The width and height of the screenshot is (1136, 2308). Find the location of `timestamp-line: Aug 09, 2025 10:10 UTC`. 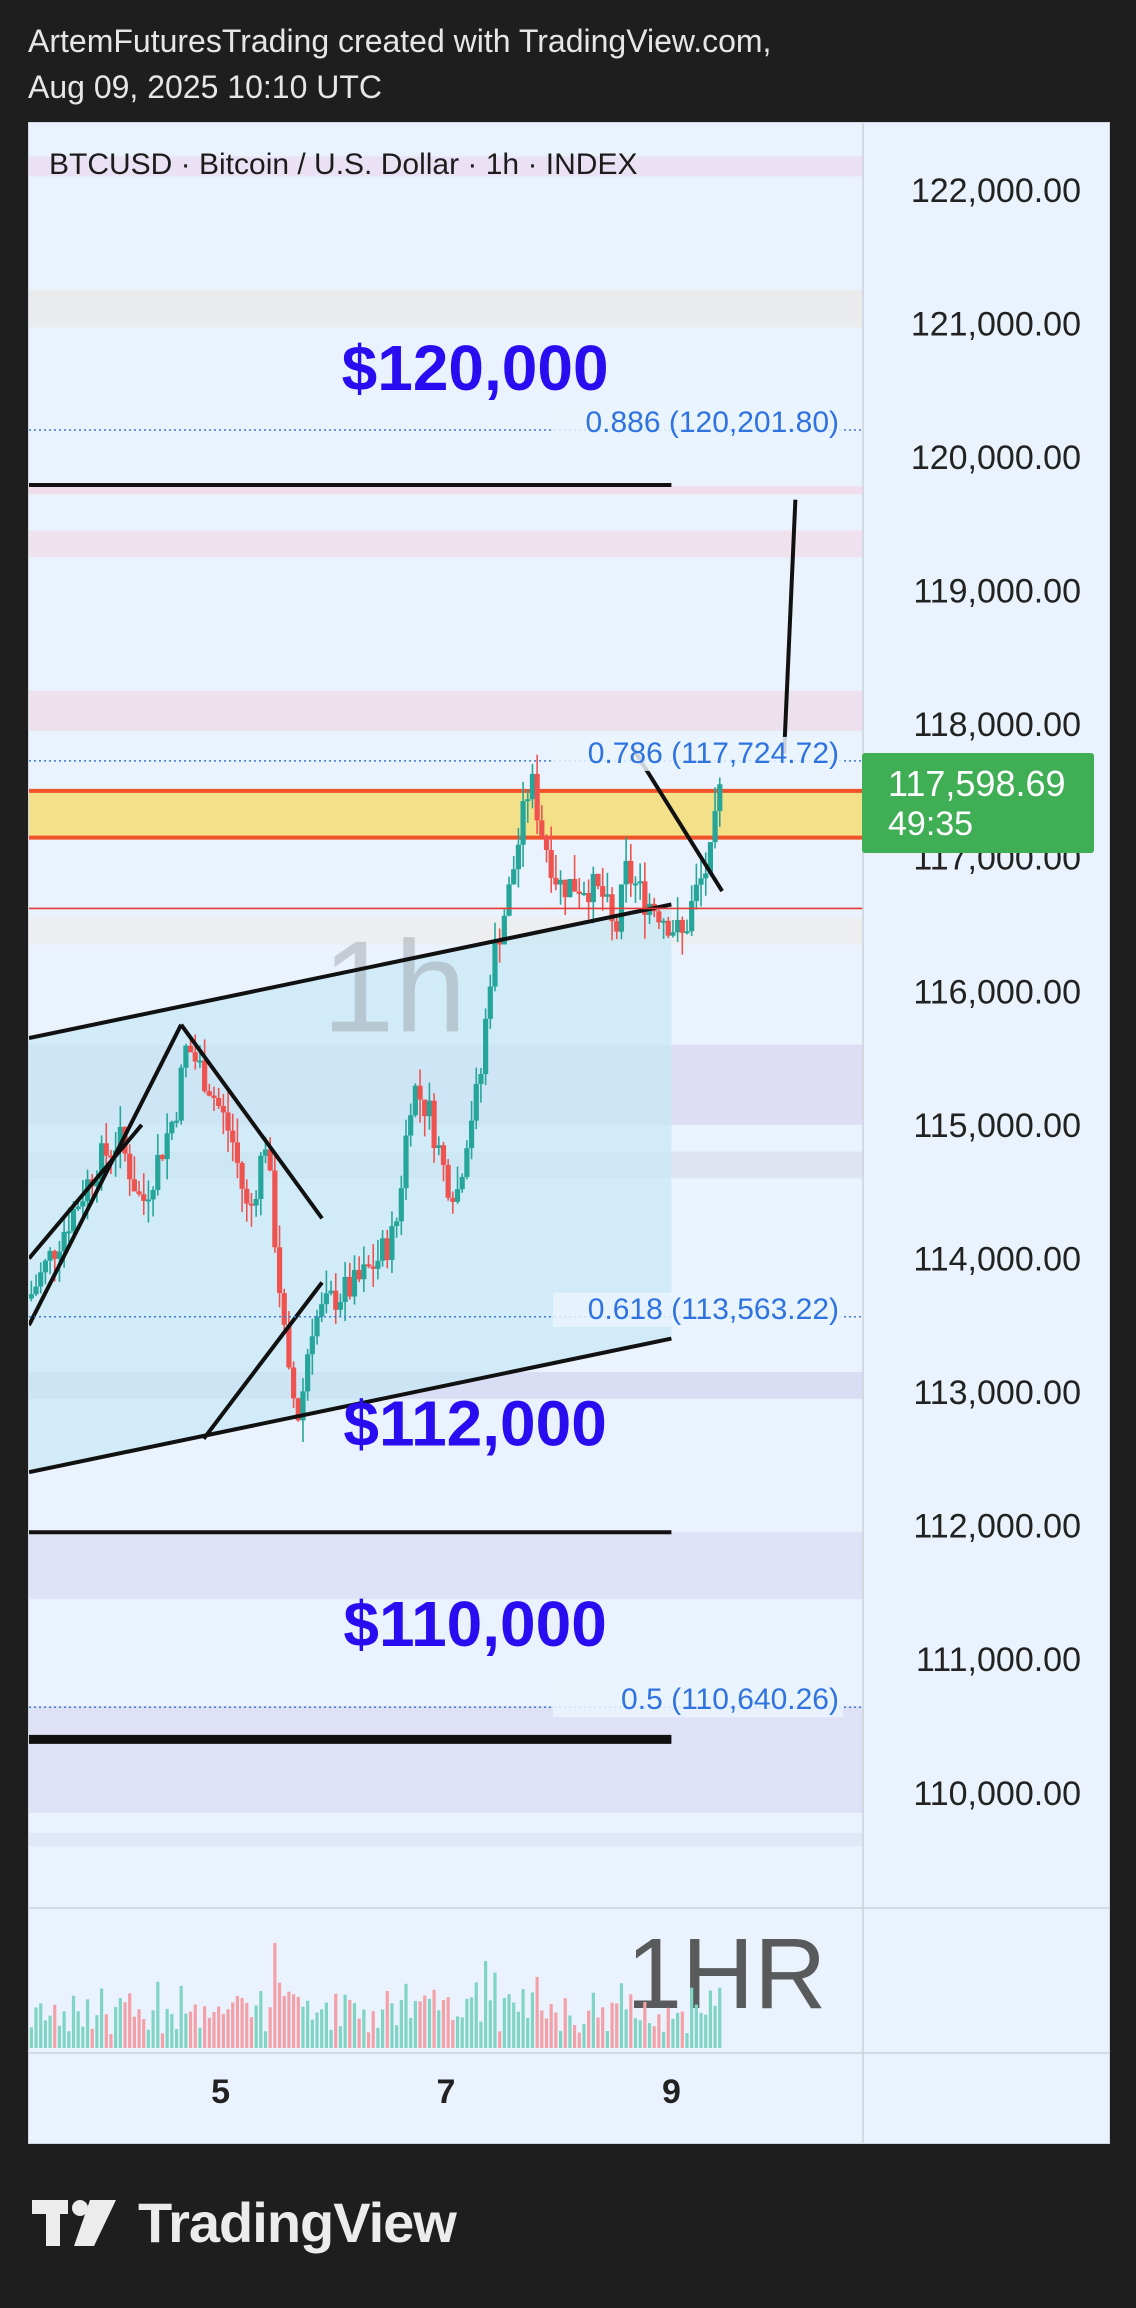

timestamp-line: Aug 09, 2025 10:10 UTC is located at coordinates (205, 87).